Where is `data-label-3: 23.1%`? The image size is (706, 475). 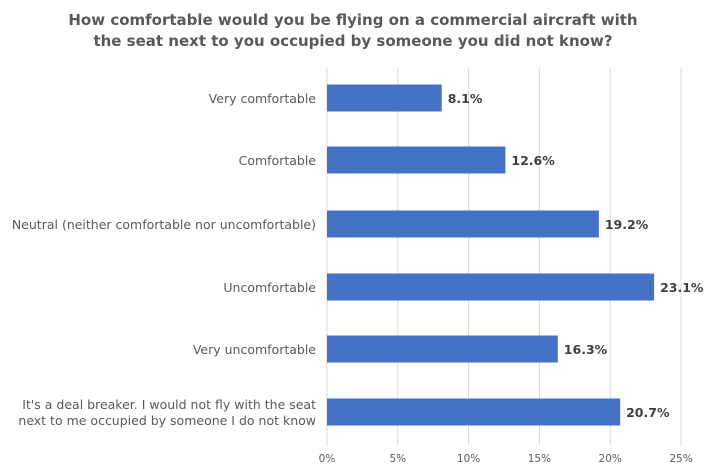 data-label-3: 23.1% is located at coordinates (682, 287).